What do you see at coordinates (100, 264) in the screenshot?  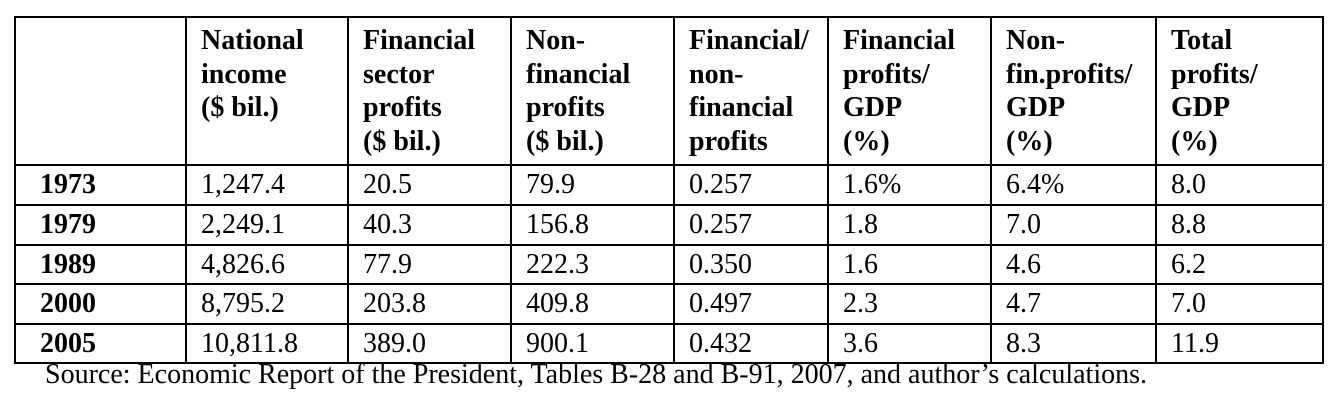 I see `row-header-year: 1989` at bounding box center [100, 264].